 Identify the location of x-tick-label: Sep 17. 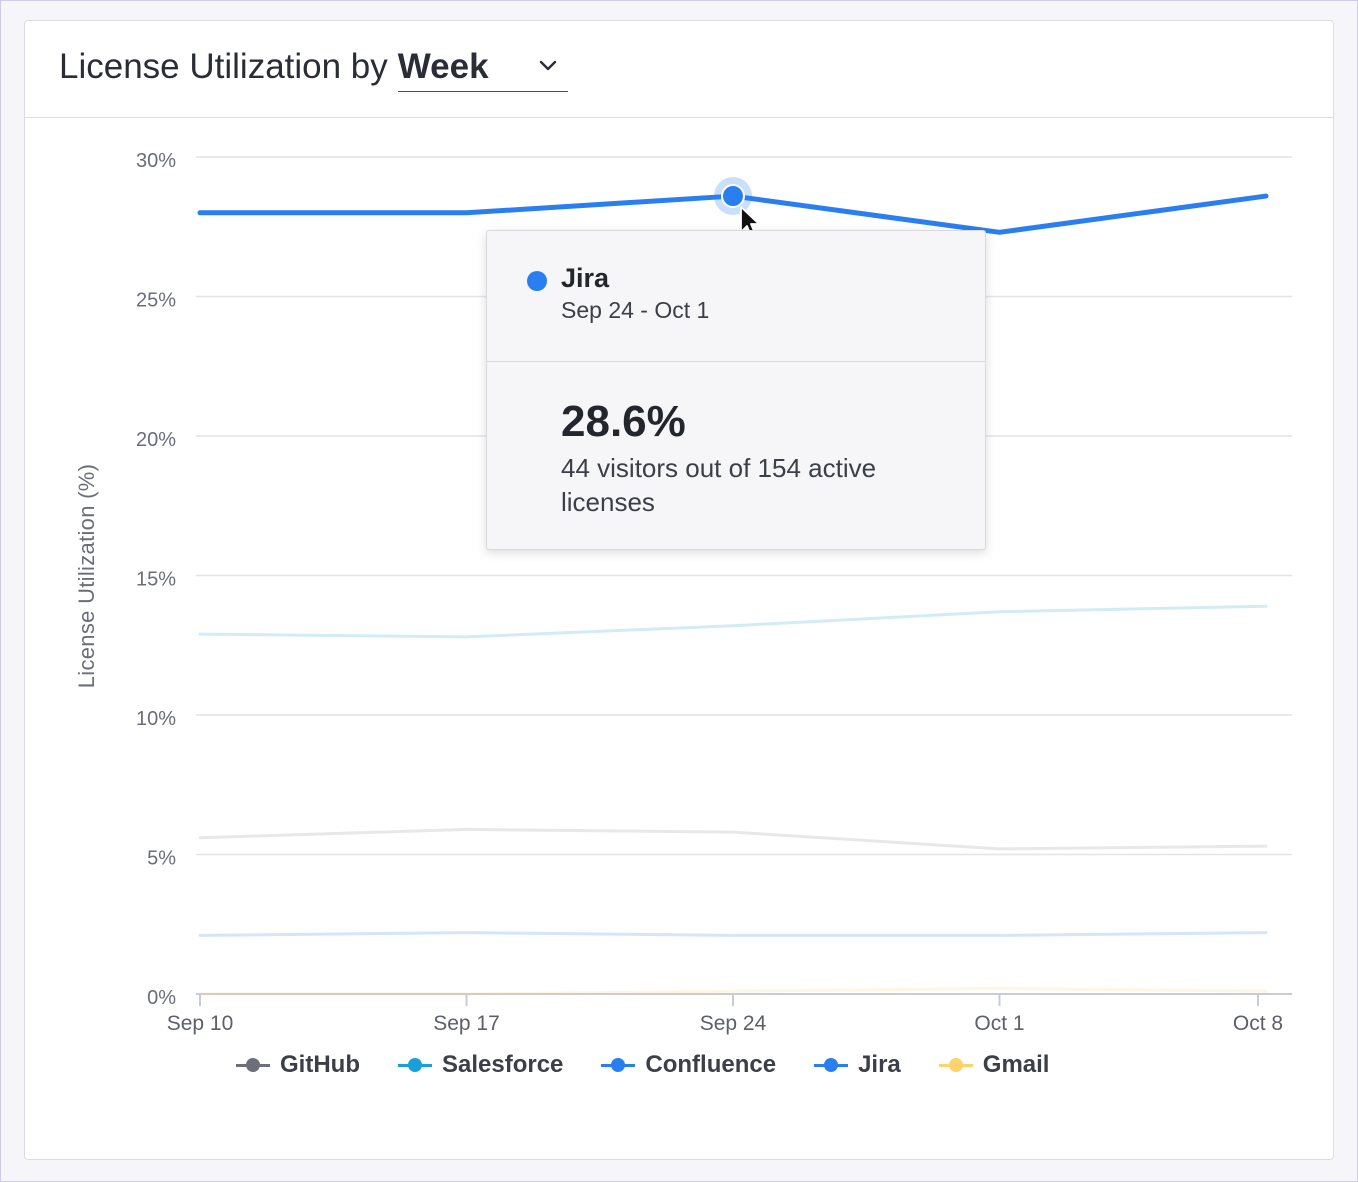
(466, 1023).